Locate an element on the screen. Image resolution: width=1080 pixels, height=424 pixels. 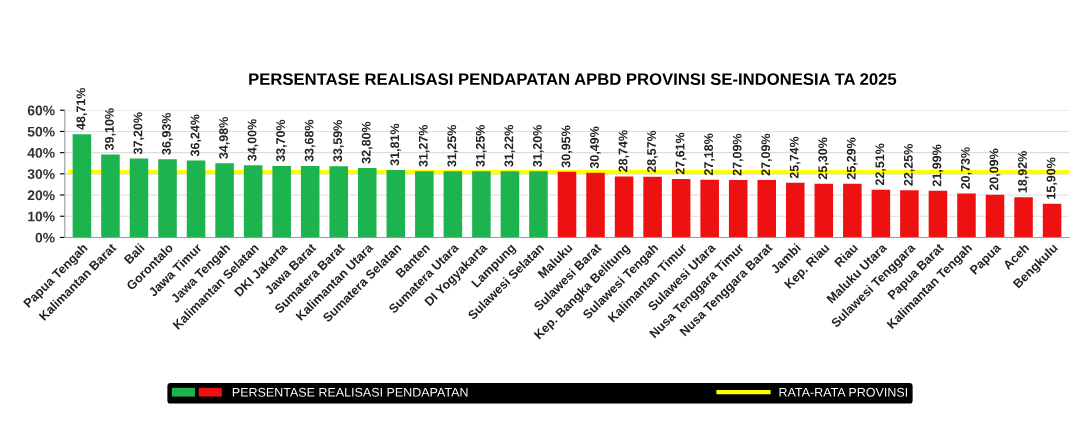
data-label: 22,51% is located at coordinates (881, 164).